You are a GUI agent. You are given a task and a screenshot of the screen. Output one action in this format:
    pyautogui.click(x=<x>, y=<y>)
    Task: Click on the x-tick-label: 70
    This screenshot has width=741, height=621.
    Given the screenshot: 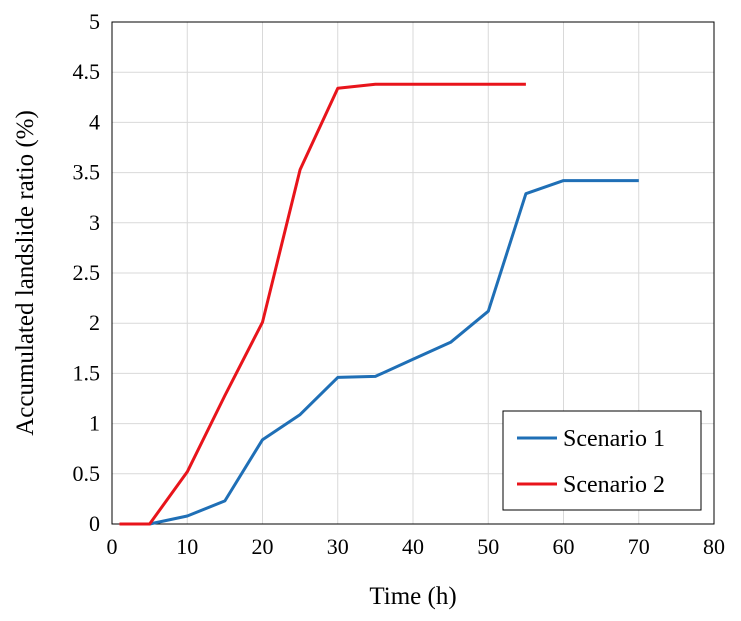 What is the action you would take?
    pyautogui.click(x=639, y=546)
    